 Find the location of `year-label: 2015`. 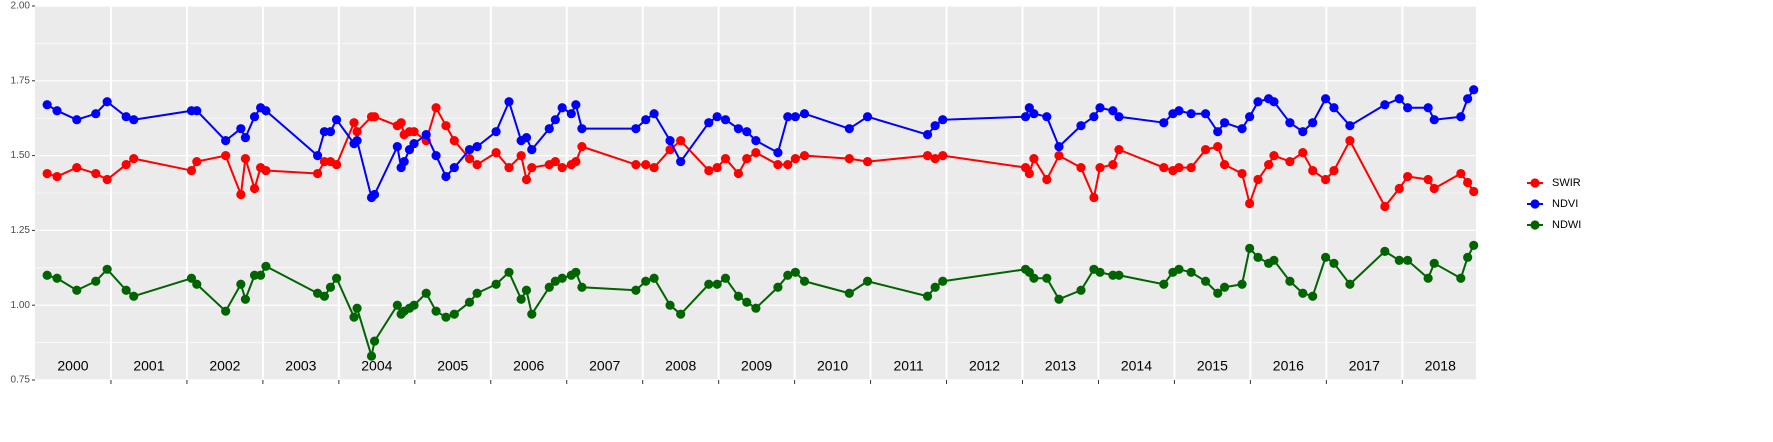

year-label: 2015 is located at coordinates (1212, 366).